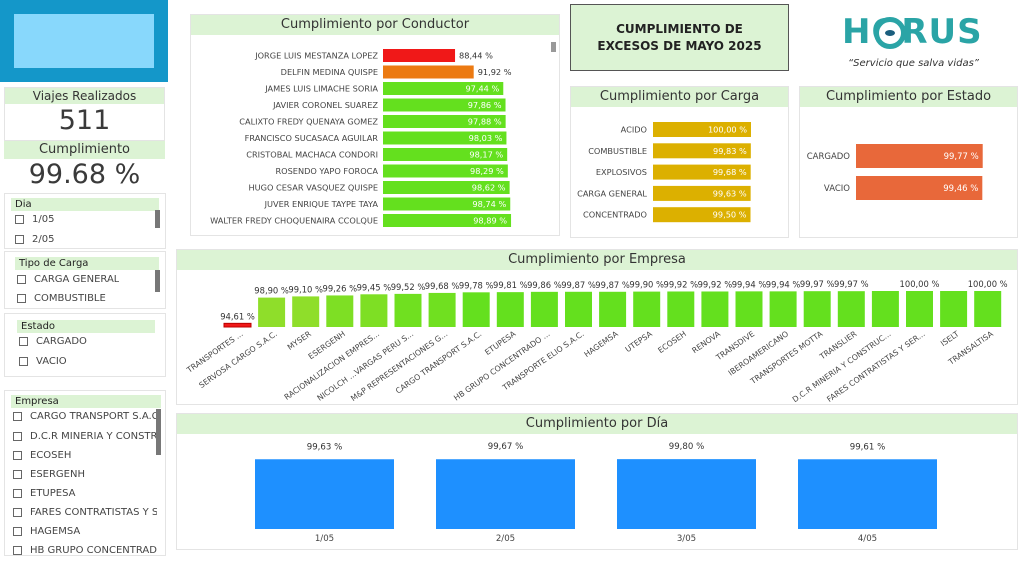 This screenshot has height=562, width=1024. I want to click on slicer-tipo-carga-item: CARGA GENERAL, so click(68, 279).